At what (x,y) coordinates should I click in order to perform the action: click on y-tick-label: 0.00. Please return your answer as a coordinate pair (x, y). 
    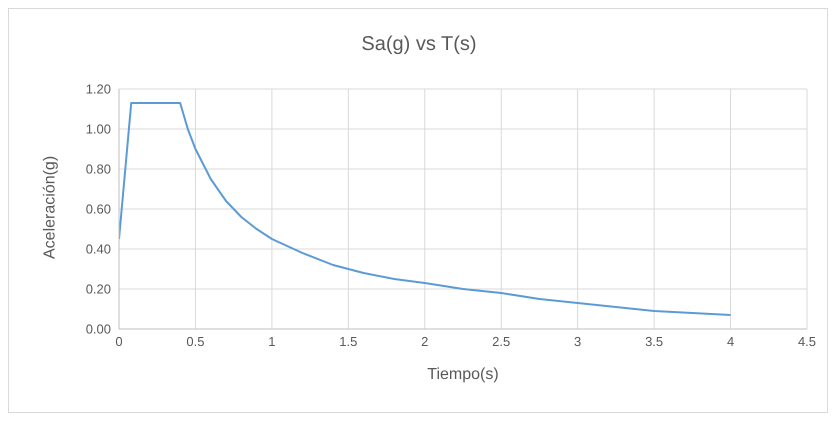
    Looking at the image, I should click on (98, 329).